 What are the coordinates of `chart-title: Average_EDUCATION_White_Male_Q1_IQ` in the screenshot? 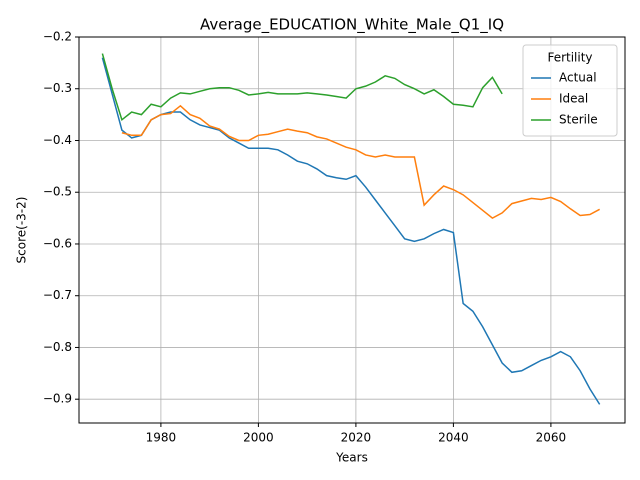 It's located at (352, 25).